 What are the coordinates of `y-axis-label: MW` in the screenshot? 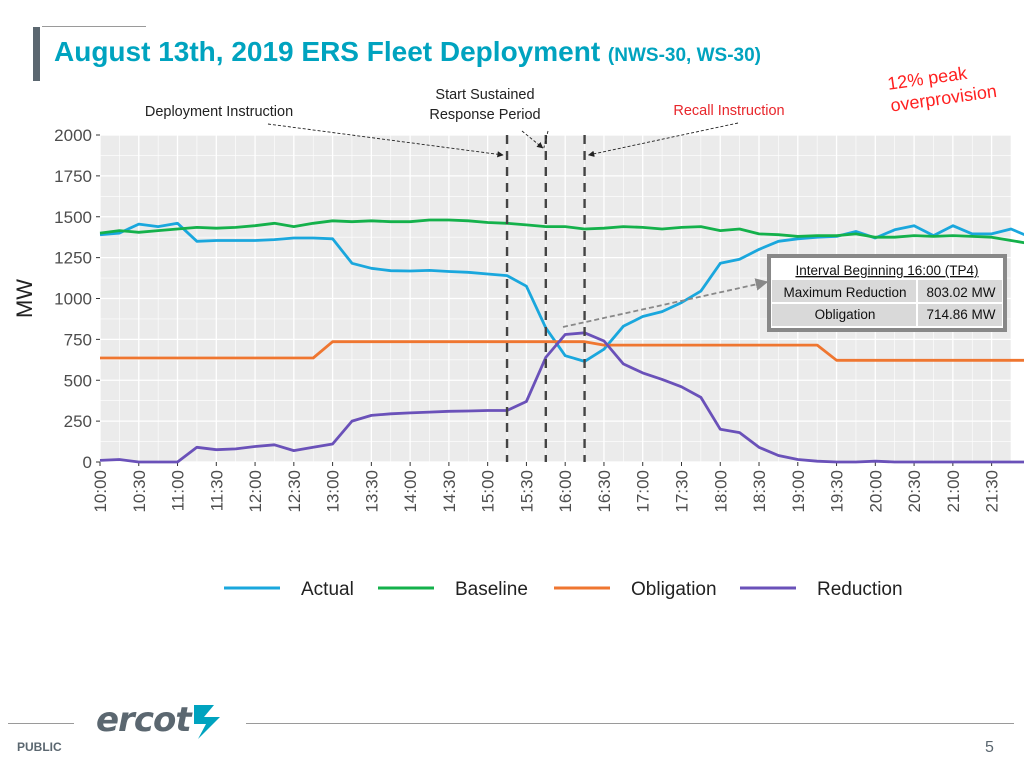 It's located at (24, 298).